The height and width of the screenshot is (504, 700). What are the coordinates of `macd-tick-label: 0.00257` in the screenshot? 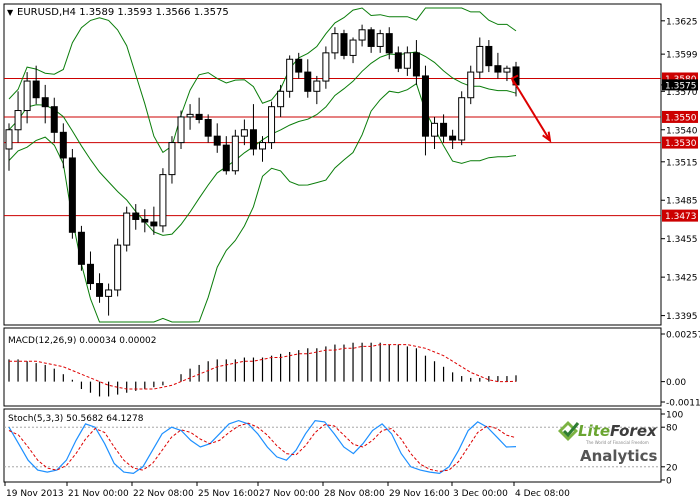 It's located at (683, 336).